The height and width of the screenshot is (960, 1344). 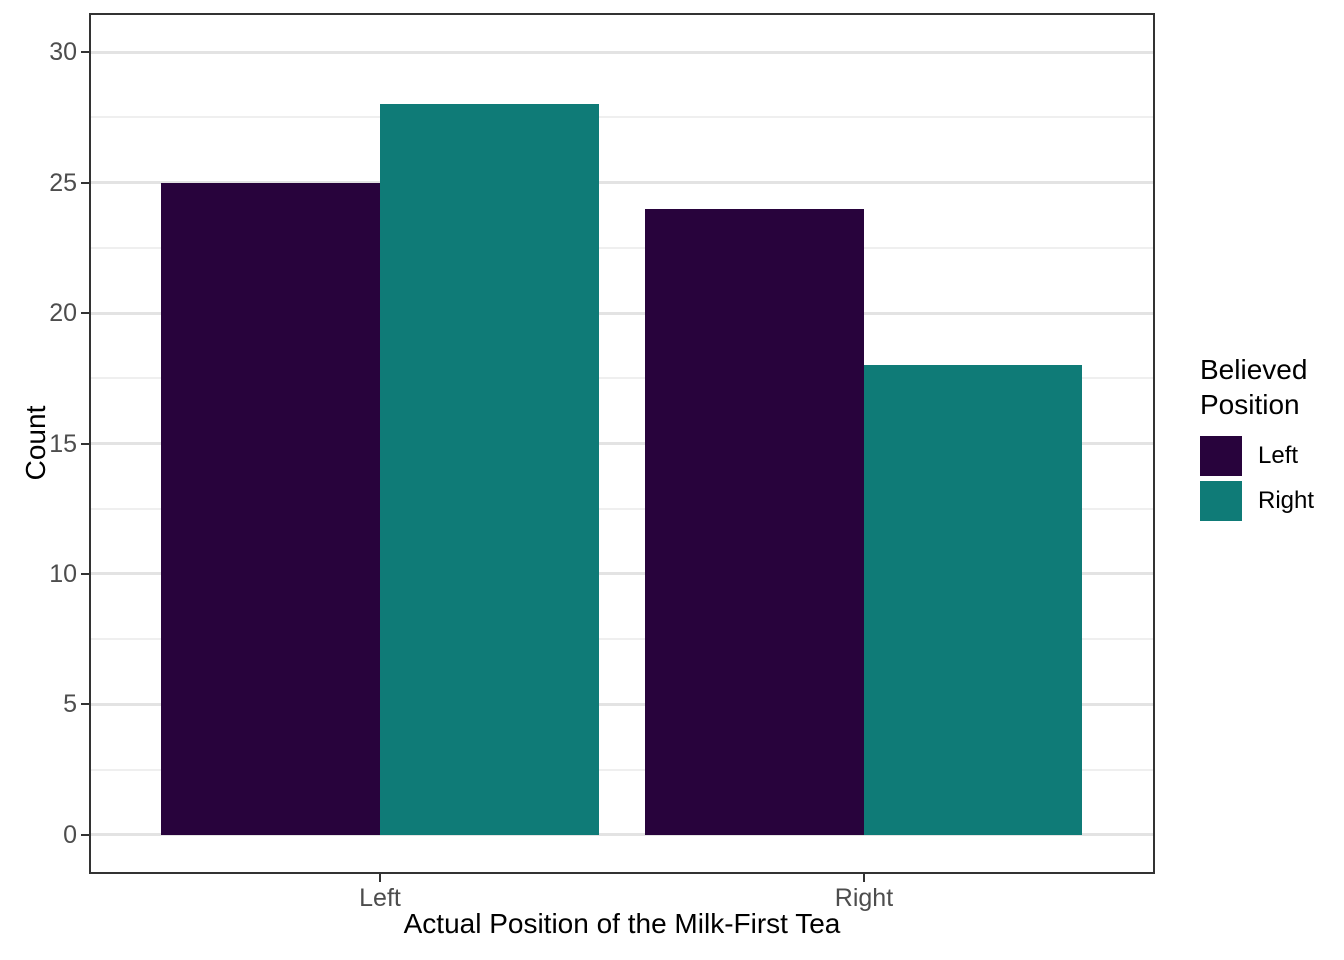 What do you see at coordinates (1254, 387) in the screenshot?
I see `legend-title: Believed Position` at bounding box center [1254, 387].